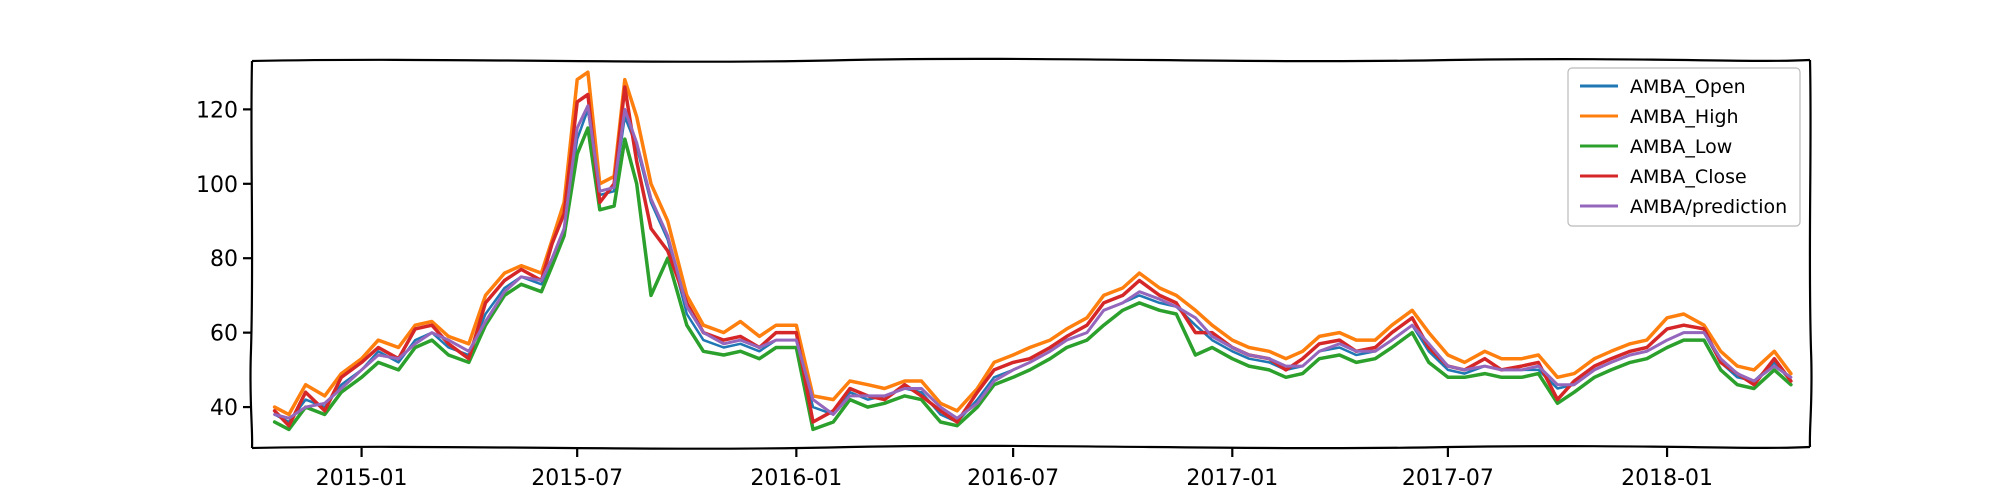 Image resolution: width=2000 pixels, height=500 pixels. I want to click on y-tick-label: 40, so click(224, 408).